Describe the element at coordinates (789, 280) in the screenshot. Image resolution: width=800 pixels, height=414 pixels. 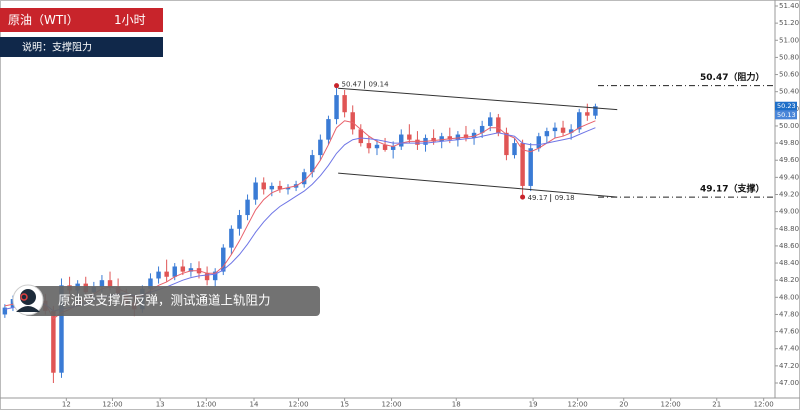
I see `y-tick-label: 48.20` at that location.